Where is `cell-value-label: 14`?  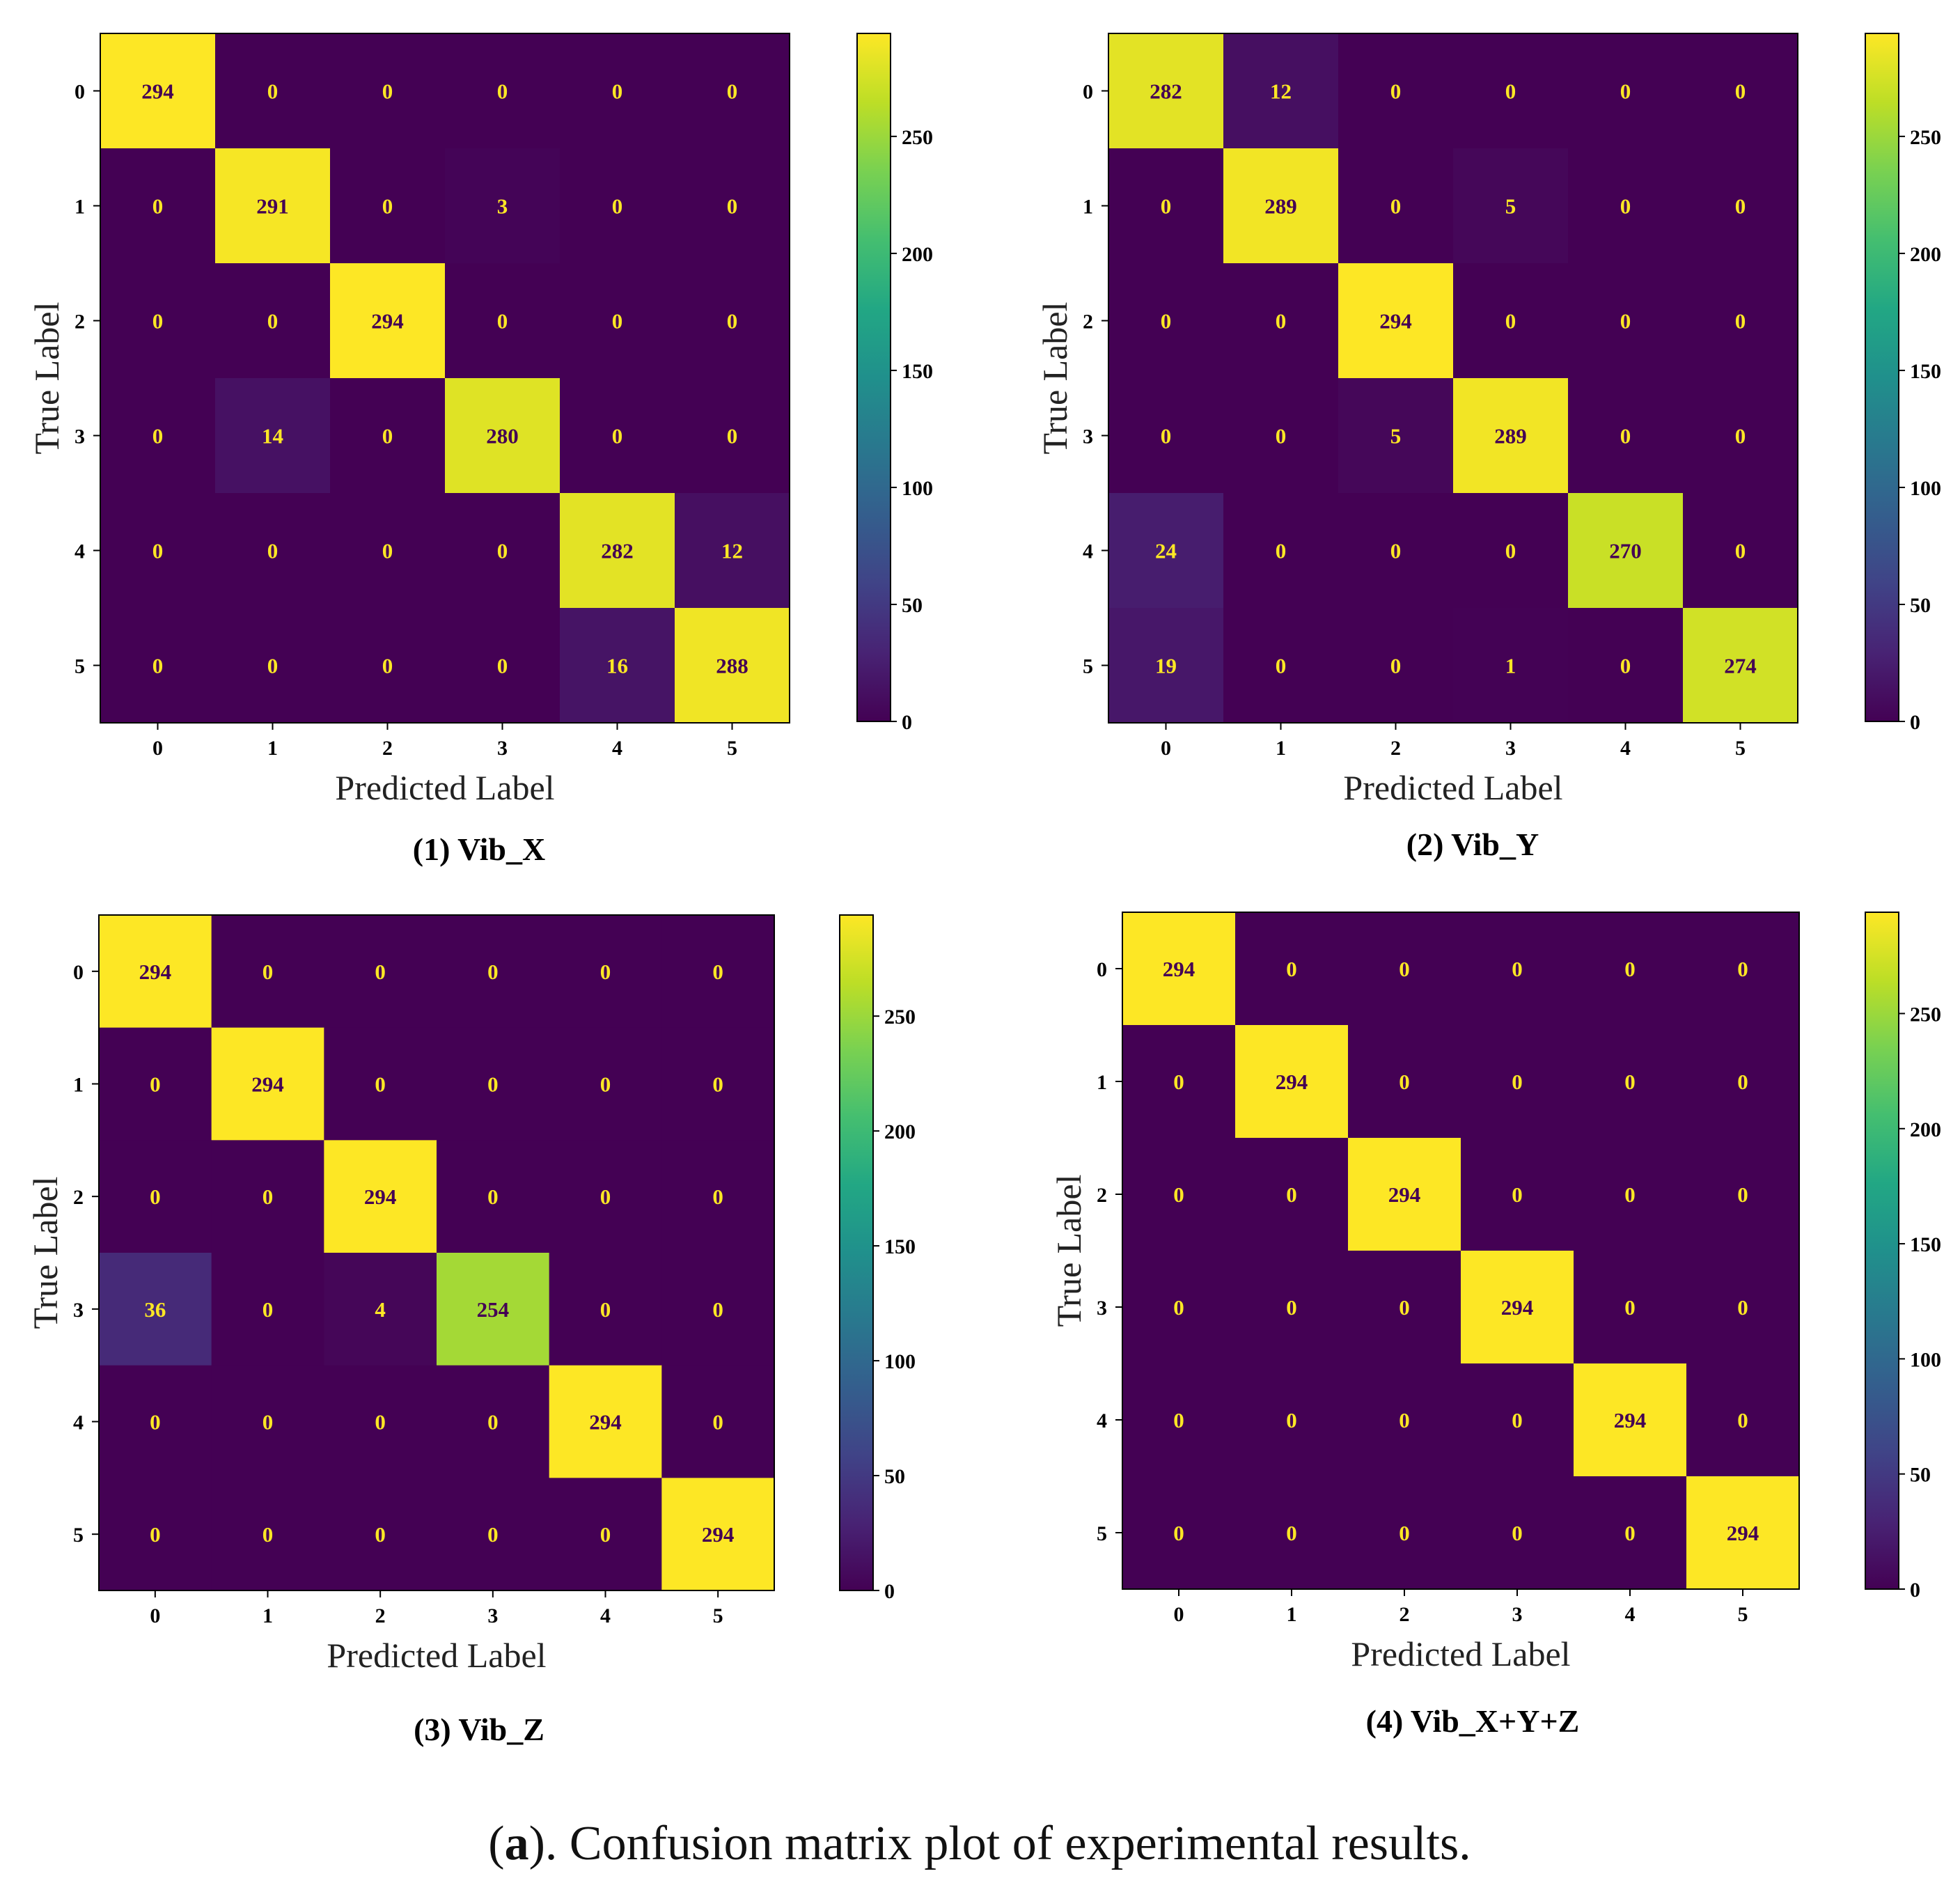 cell-value-label: 14 is located at coordinates (272, 436).